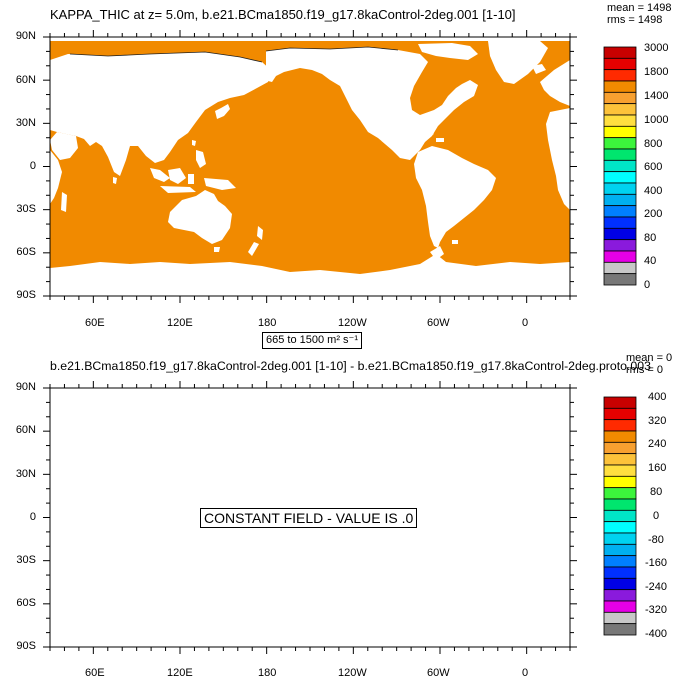 This screenshot has width=700, height=700. Describe the element at coordinates (649, 358) in the screenshot. I see `panel2-mean: mean = 0` at that location.